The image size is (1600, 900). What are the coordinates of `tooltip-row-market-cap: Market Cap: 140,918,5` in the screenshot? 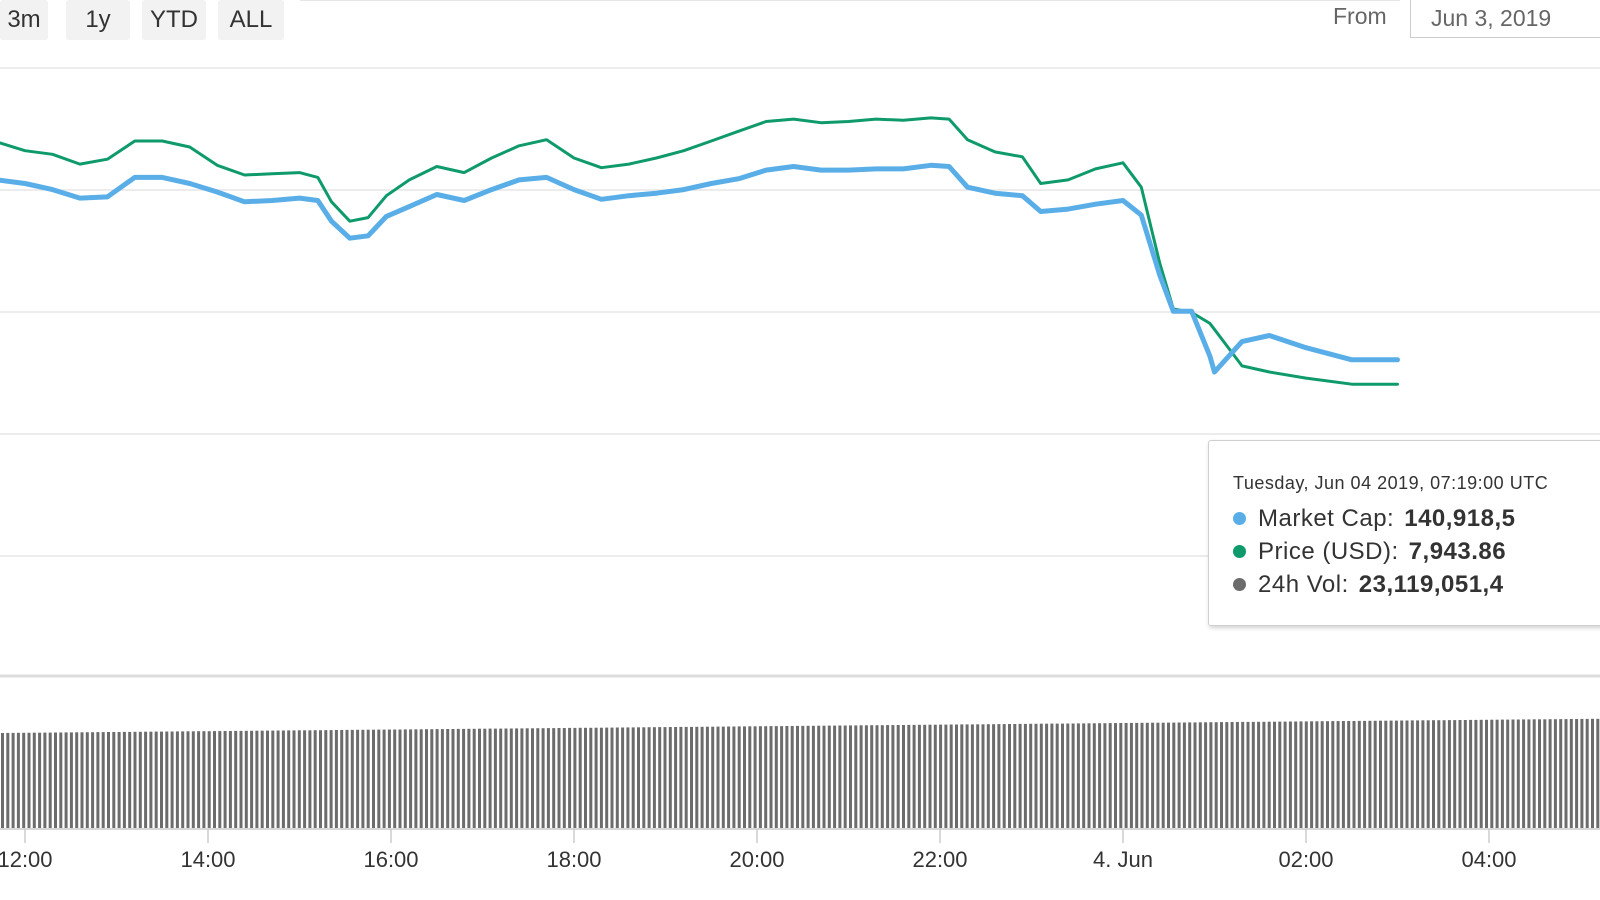 It's located at (1416, 518).